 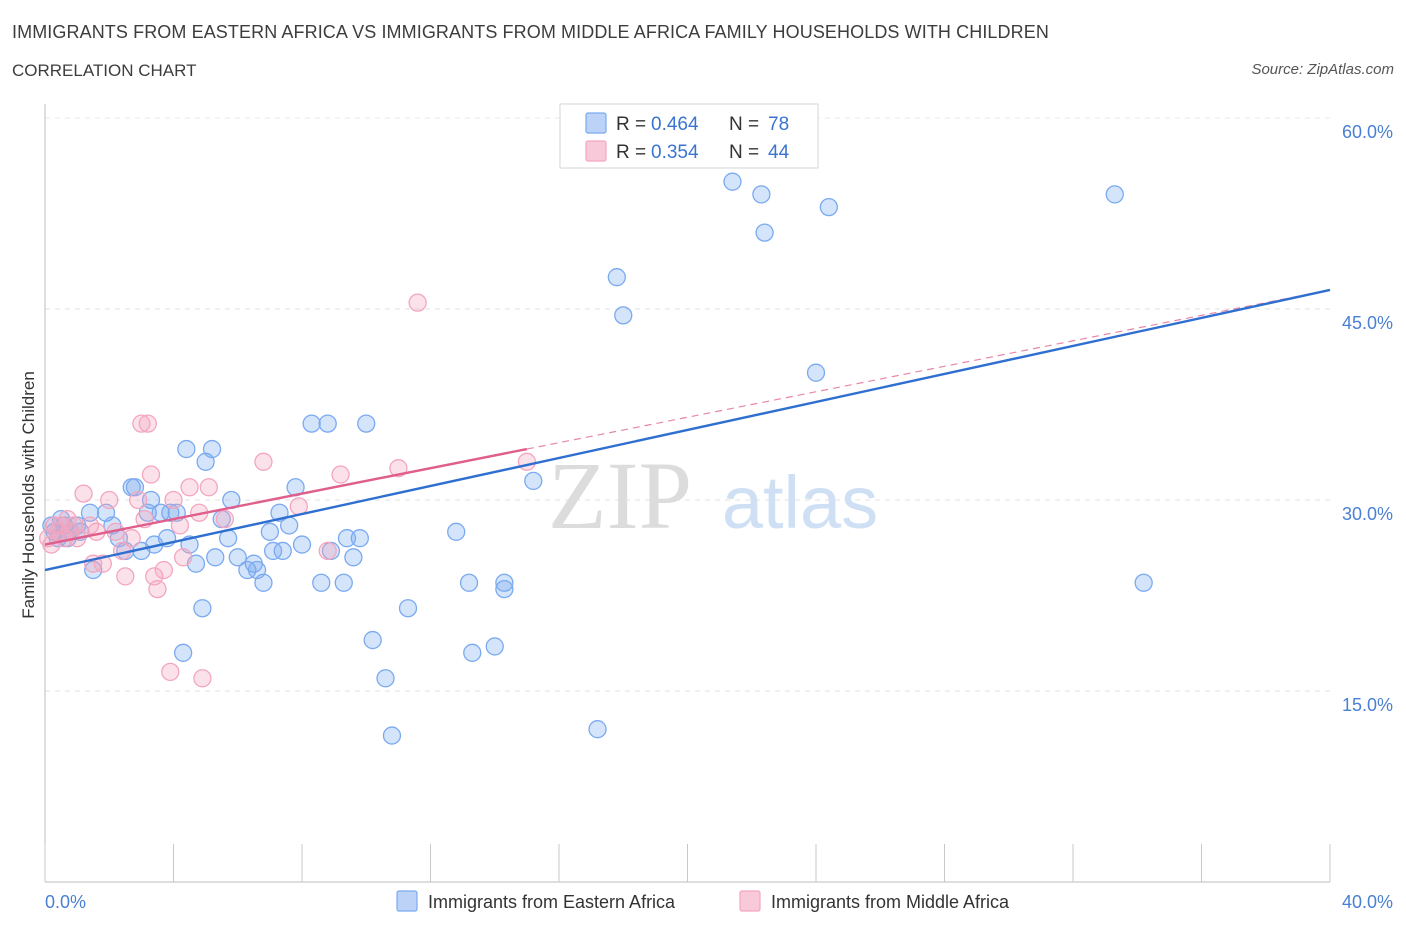 What do you see at coordinates (286, 496) in the screenshot?
I see `trend-line-middle-africa` at bounding box center [286, 496].